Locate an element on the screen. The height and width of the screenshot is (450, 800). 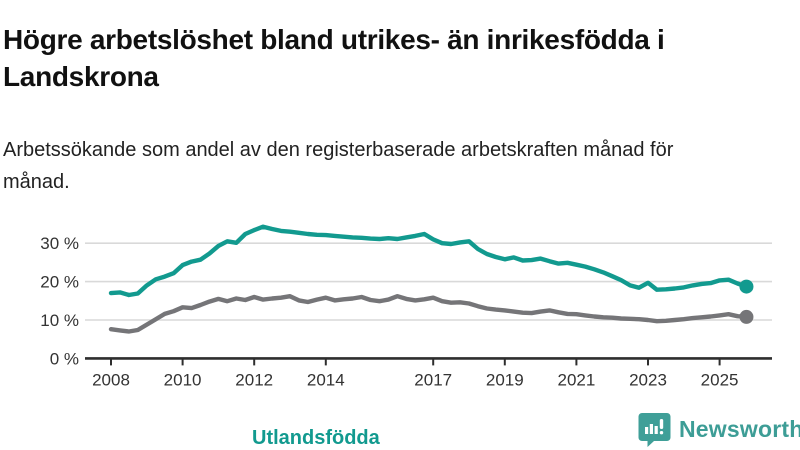
series-label-utlandsfodda: Utlandsfödda is located at coordinates (316, 438).